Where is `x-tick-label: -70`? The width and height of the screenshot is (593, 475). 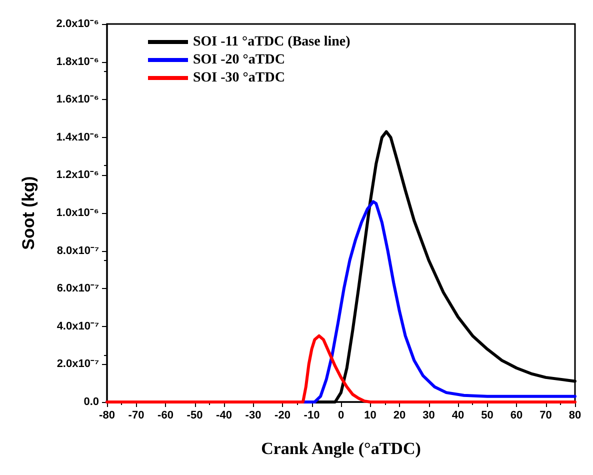 x-tick-label: -70 is located at coordinates (136, 416).